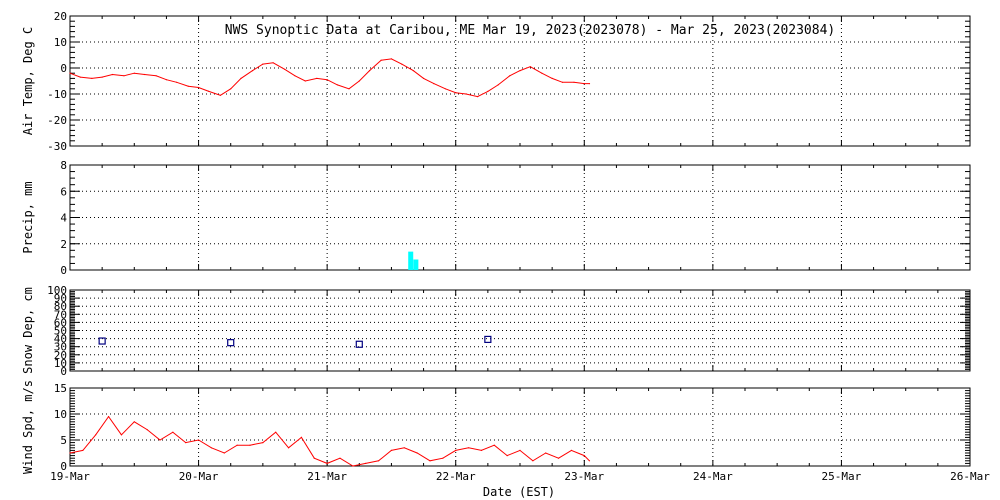 The height and width of the screenshot is (500, 1000). Describe the element at coordinates (28, 81) in the screenshot. I see `y-axis-label: Air Temp, Deg C` at that location.